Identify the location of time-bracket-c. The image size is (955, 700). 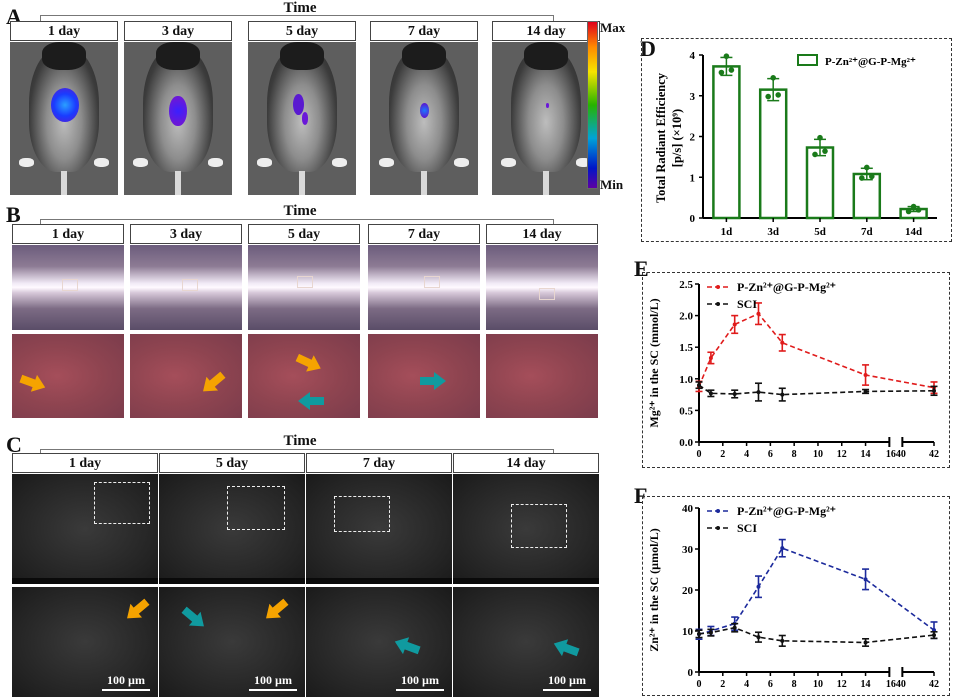
(297, 452).